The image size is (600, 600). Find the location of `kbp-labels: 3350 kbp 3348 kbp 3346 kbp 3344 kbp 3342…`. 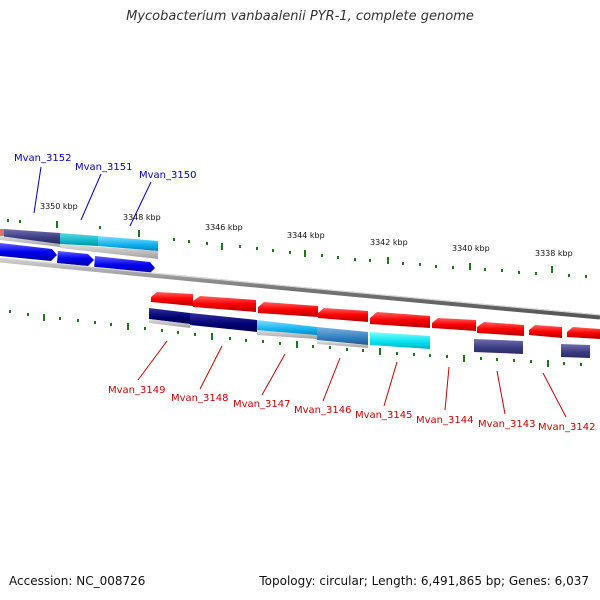

kbp-labels: 3350 kbp 3348 kbp 3346 kbp 3344 kbp 3342… is located at coordinates (306, 230).